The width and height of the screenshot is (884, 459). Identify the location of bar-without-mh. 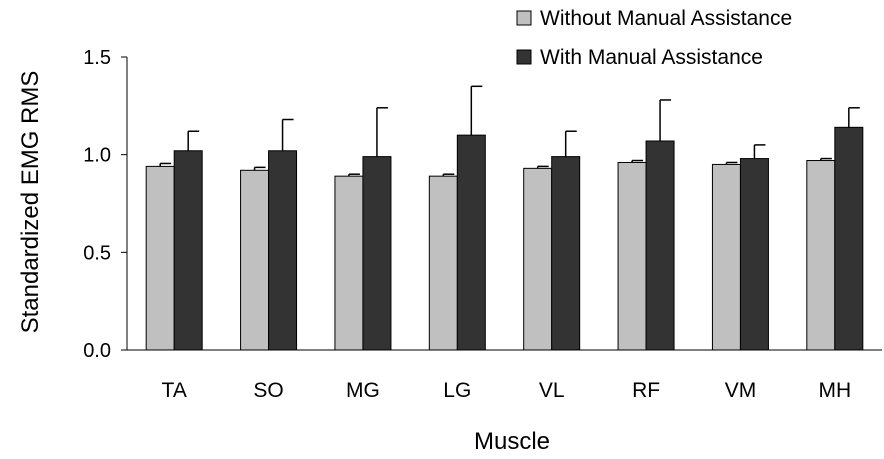
(821, 255).